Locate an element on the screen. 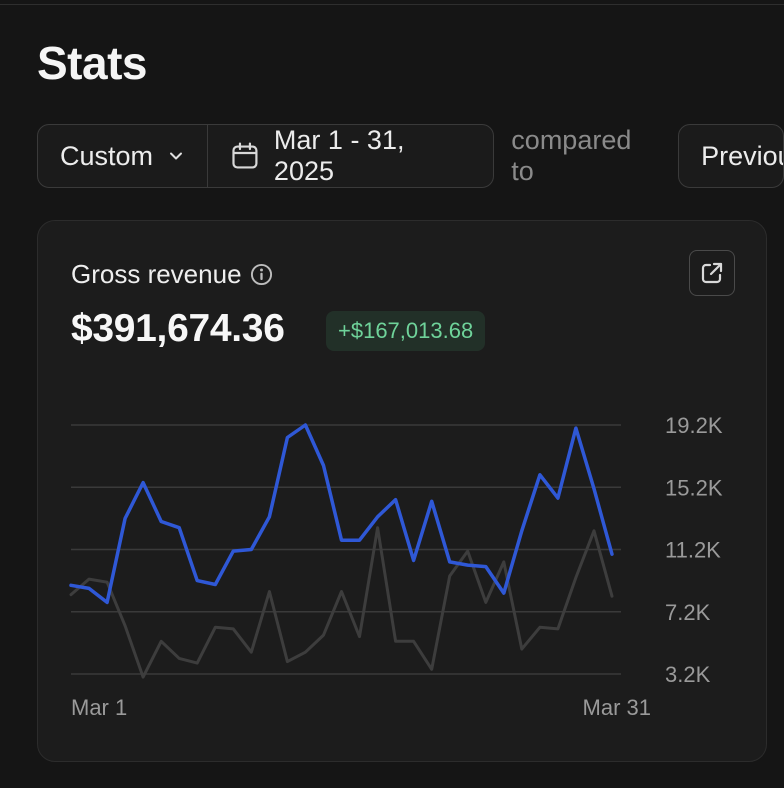 The width and height of the screenshot is (784, 788). calendar-icon is located at coordinates (245, 155).